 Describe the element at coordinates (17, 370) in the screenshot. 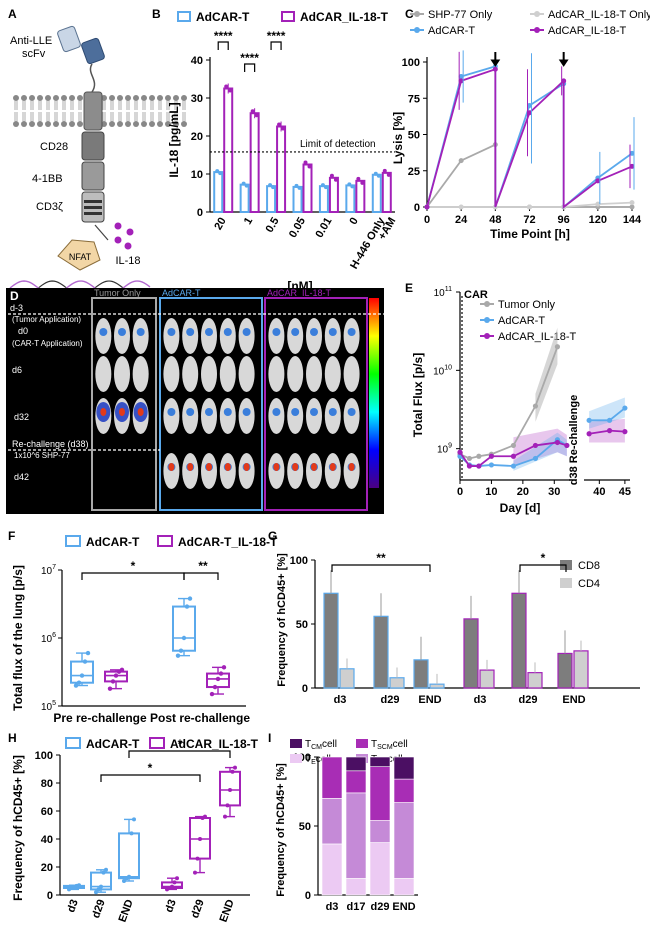

I see `row-label: d6` at that location.